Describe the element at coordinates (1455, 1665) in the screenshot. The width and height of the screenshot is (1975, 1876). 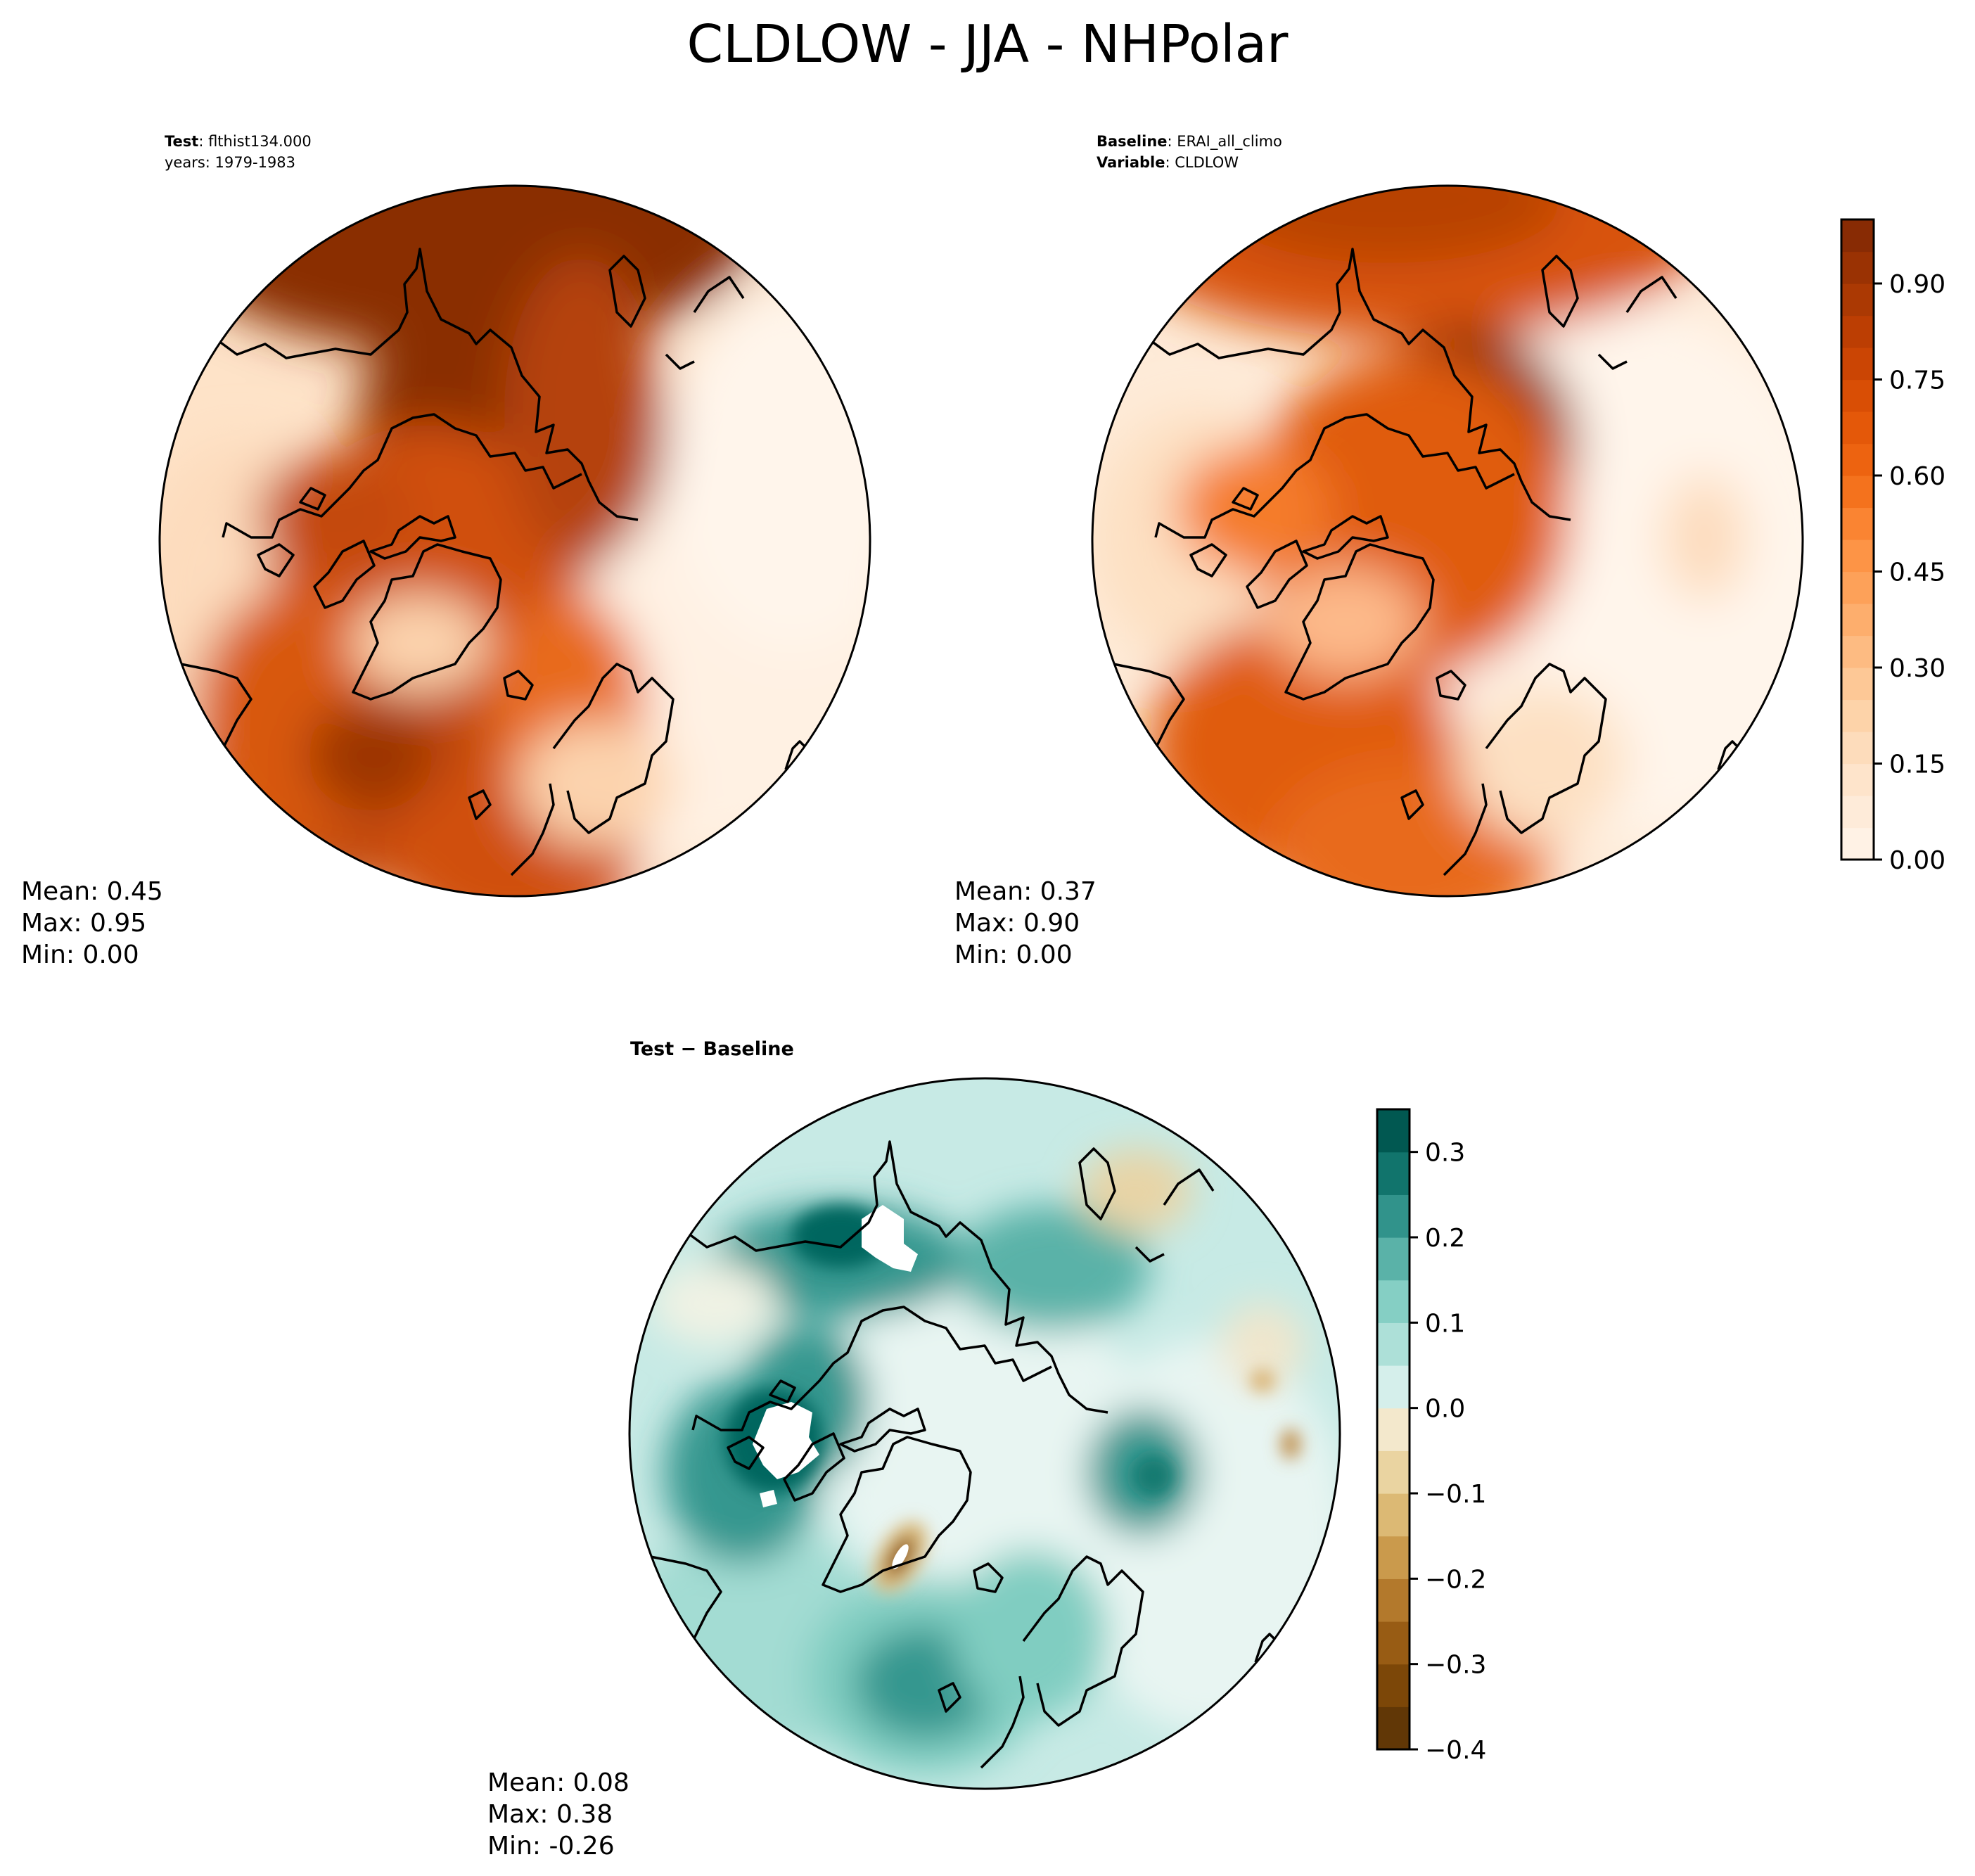
I see `diff-colorbar-tick-label: −0.3` at that location.